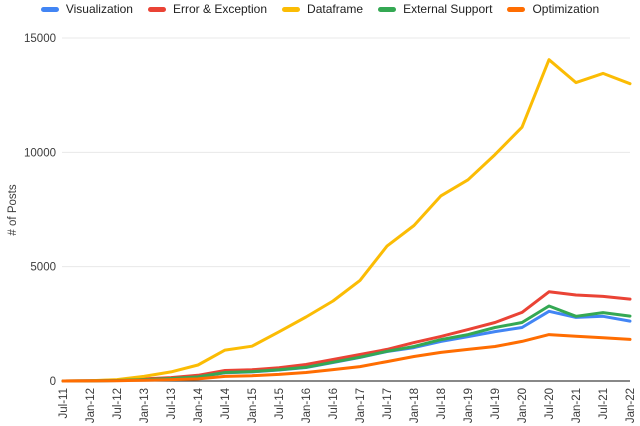 This screenshot has height=426, width=640. I want to click on x-tick-label: Jul-16, so click(334, 403).